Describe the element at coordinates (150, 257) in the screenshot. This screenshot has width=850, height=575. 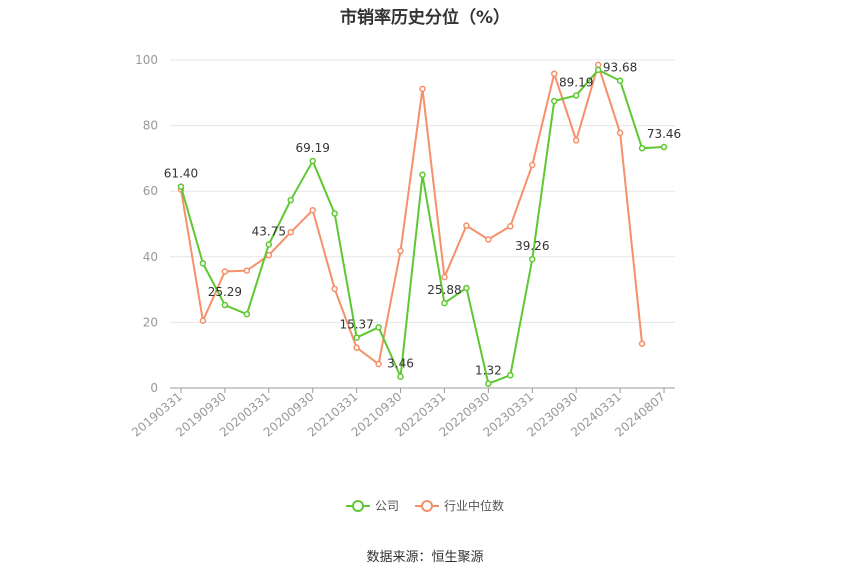
I see `y-tick-label: 40` at that location.